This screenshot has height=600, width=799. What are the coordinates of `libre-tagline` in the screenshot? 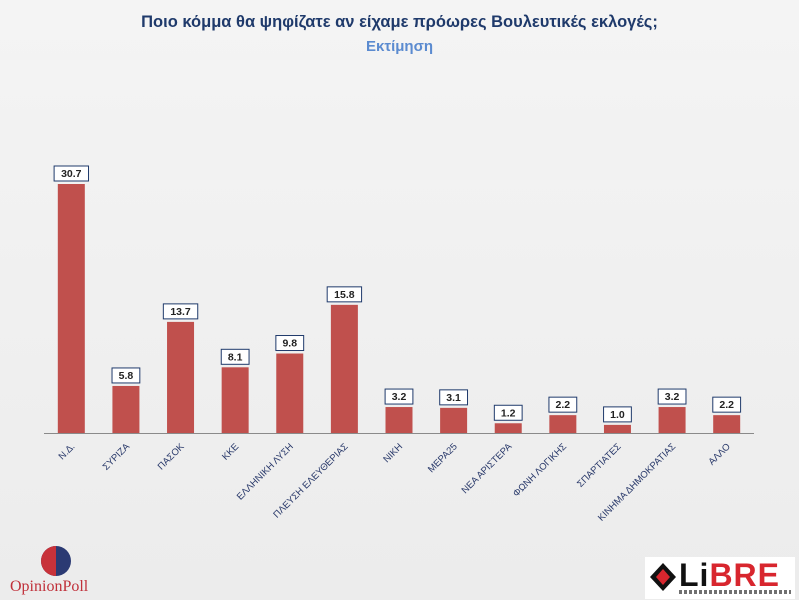 It's located at (735, 592).